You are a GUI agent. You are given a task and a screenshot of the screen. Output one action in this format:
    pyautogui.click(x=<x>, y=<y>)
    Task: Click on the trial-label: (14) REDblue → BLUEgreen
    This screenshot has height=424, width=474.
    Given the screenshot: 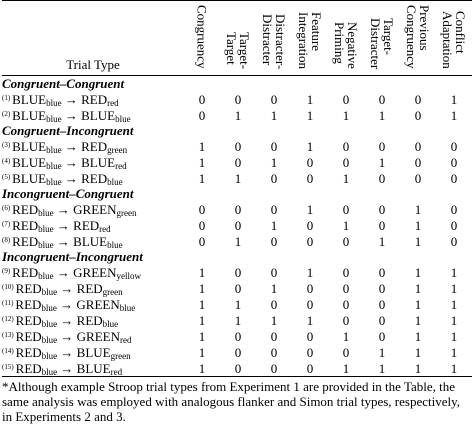 What is the action you would take?
    pyautogui.click(x=93, y=352)
    